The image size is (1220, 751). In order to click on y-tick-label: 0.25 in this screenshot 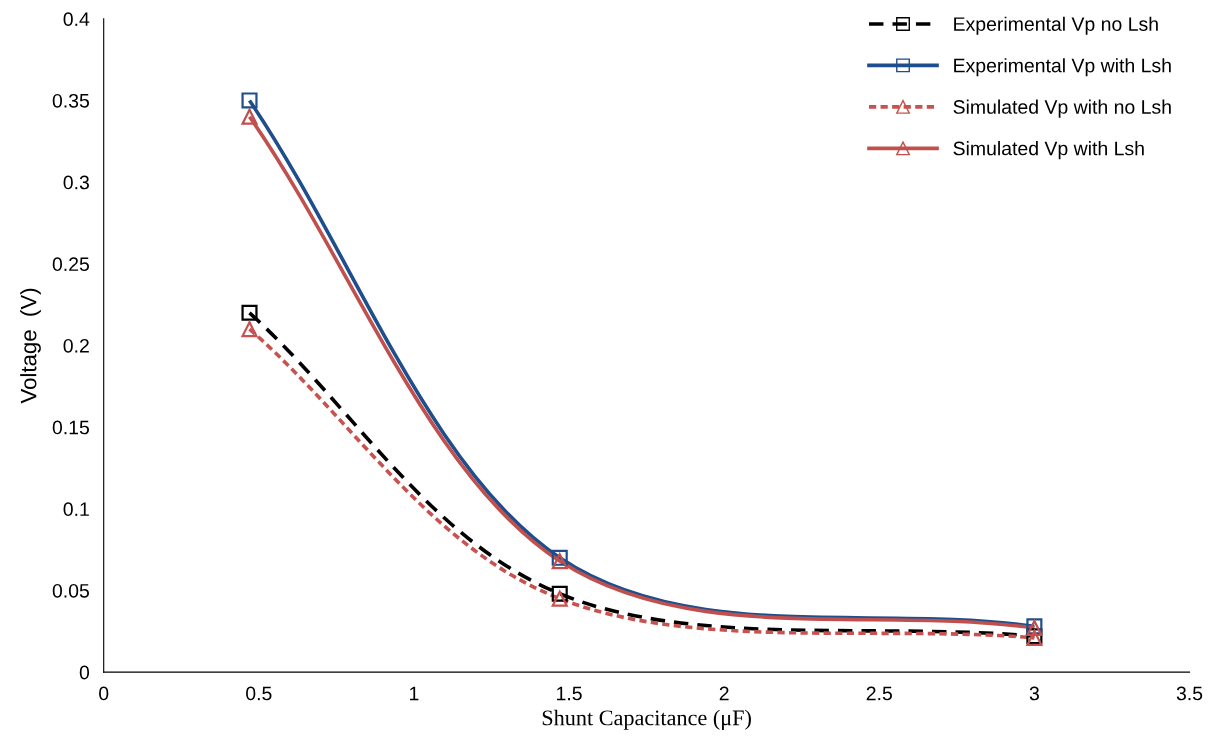, I will do `click(70, 264)`.